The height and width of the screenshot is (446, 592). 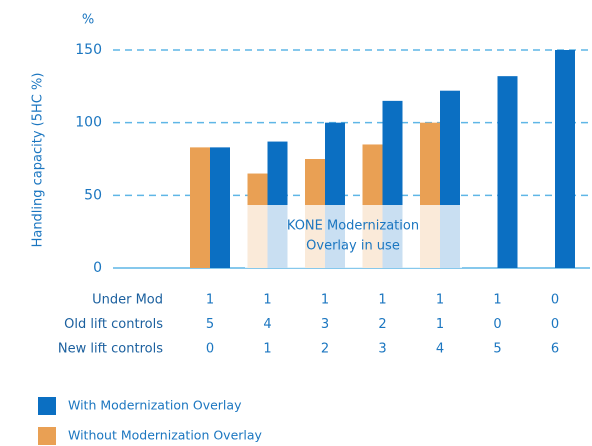 I want to click on unit-label: %, so click(x=88, y=20).